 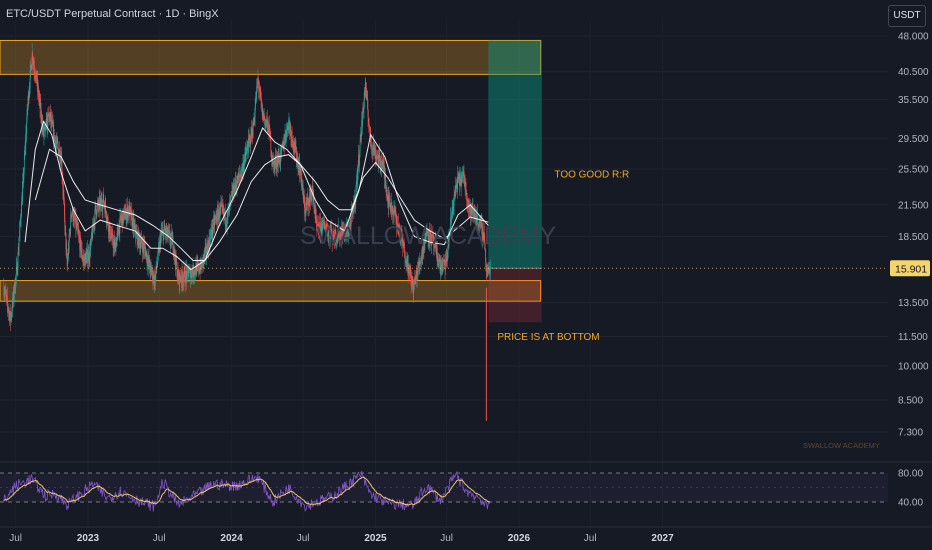 I want to click on brand-text: SWALLOW ACADEMY, so click(x=841, y=445).